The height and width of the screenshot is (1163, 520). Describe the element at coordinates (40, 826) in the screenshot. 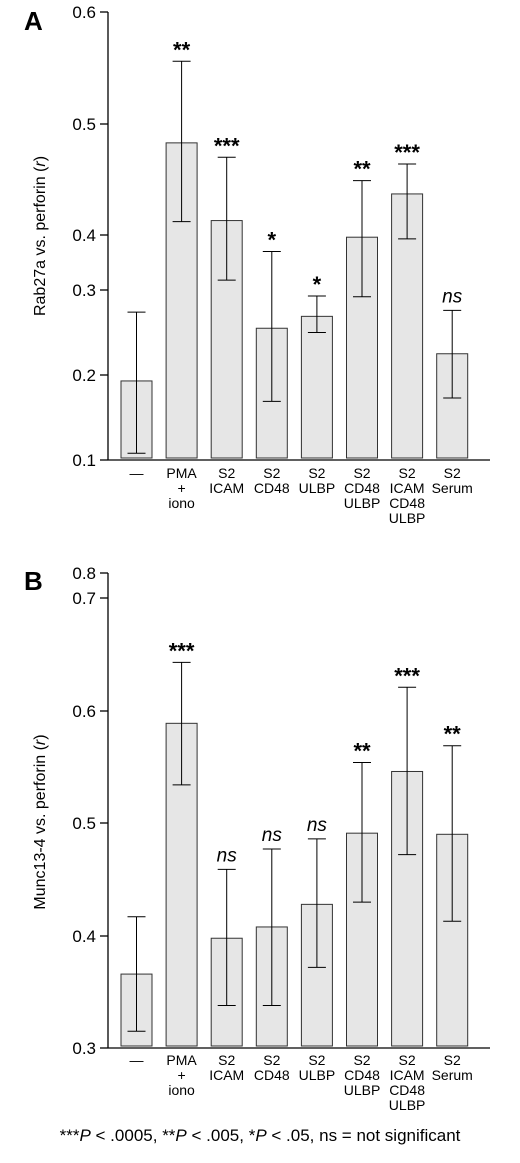

I see `y-axis-title-text: Munc13-4 vs. perforin (` at that location.